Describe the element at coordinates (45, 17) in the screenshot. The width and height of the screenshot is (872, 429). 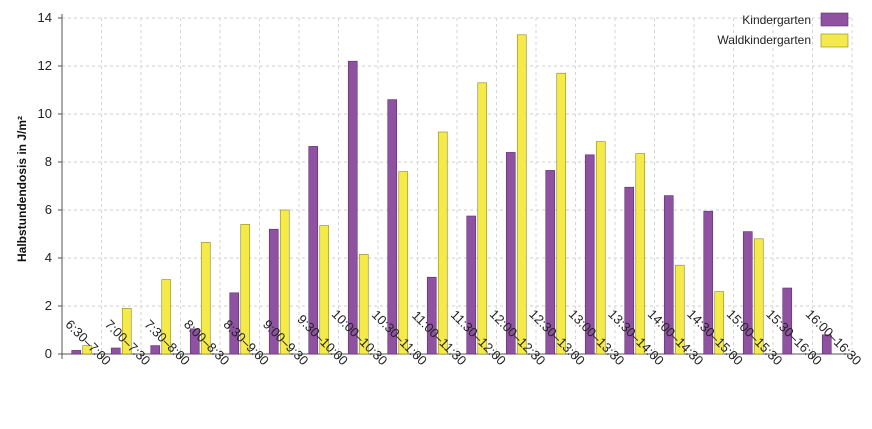
I see `y-tick-label: 14` at that location.